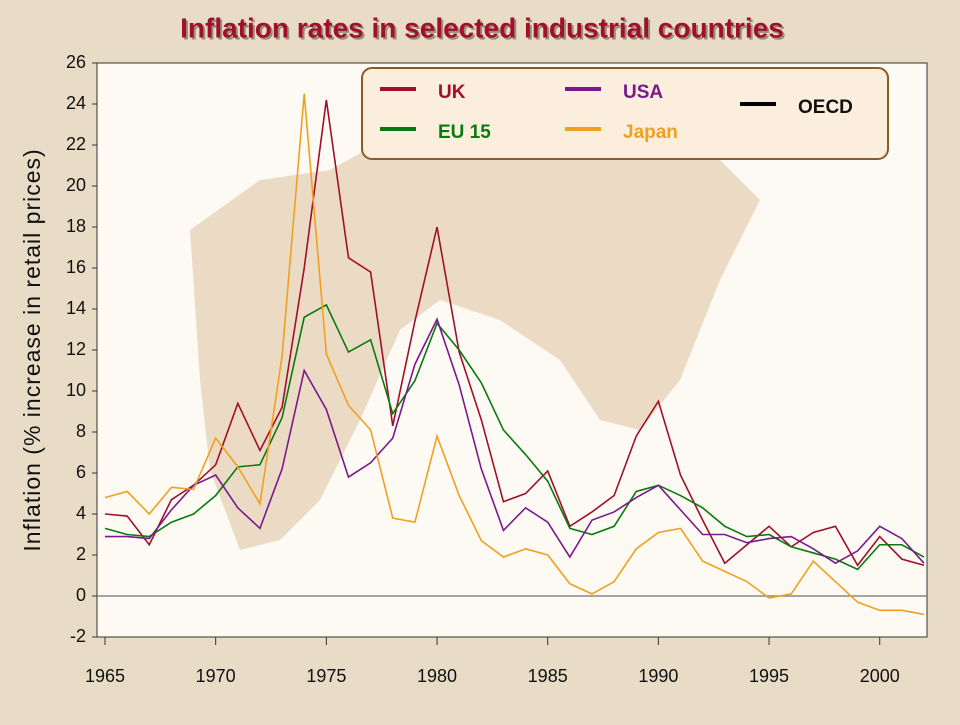 This screenshot has height=725, width=960. What do you see at coordinates (76, 226) in the screenshot?
I see `y-tick-label: 18` at bounding box center [76, 226].